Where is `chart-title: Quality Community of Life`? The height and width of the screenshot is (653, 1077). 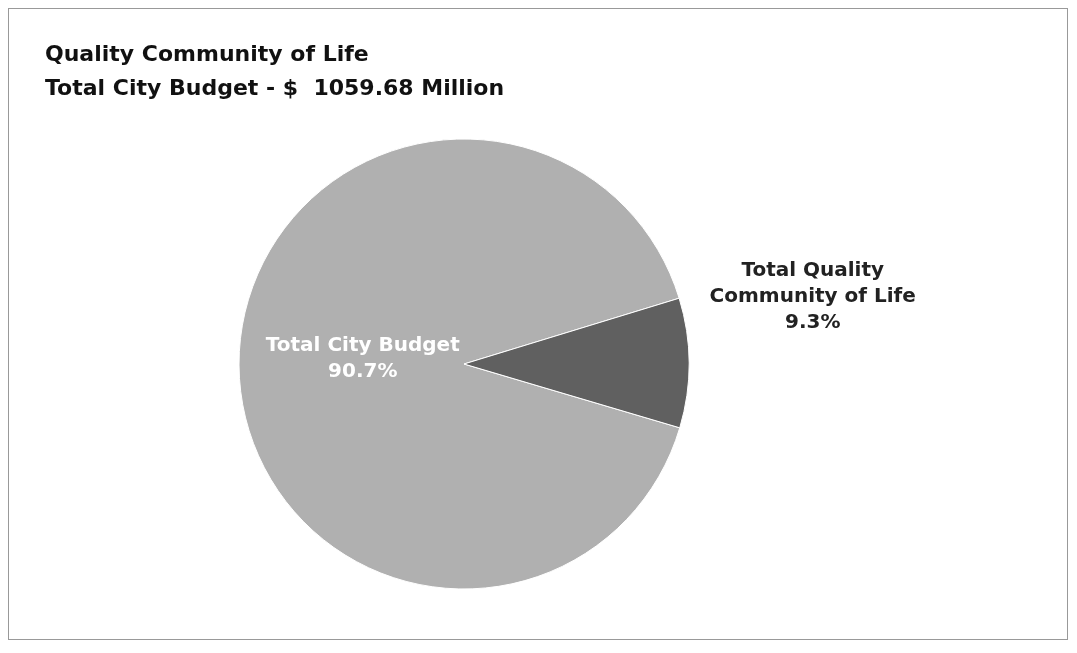
chart-title: Quality Community of Life is located at coordinates (207, 54).